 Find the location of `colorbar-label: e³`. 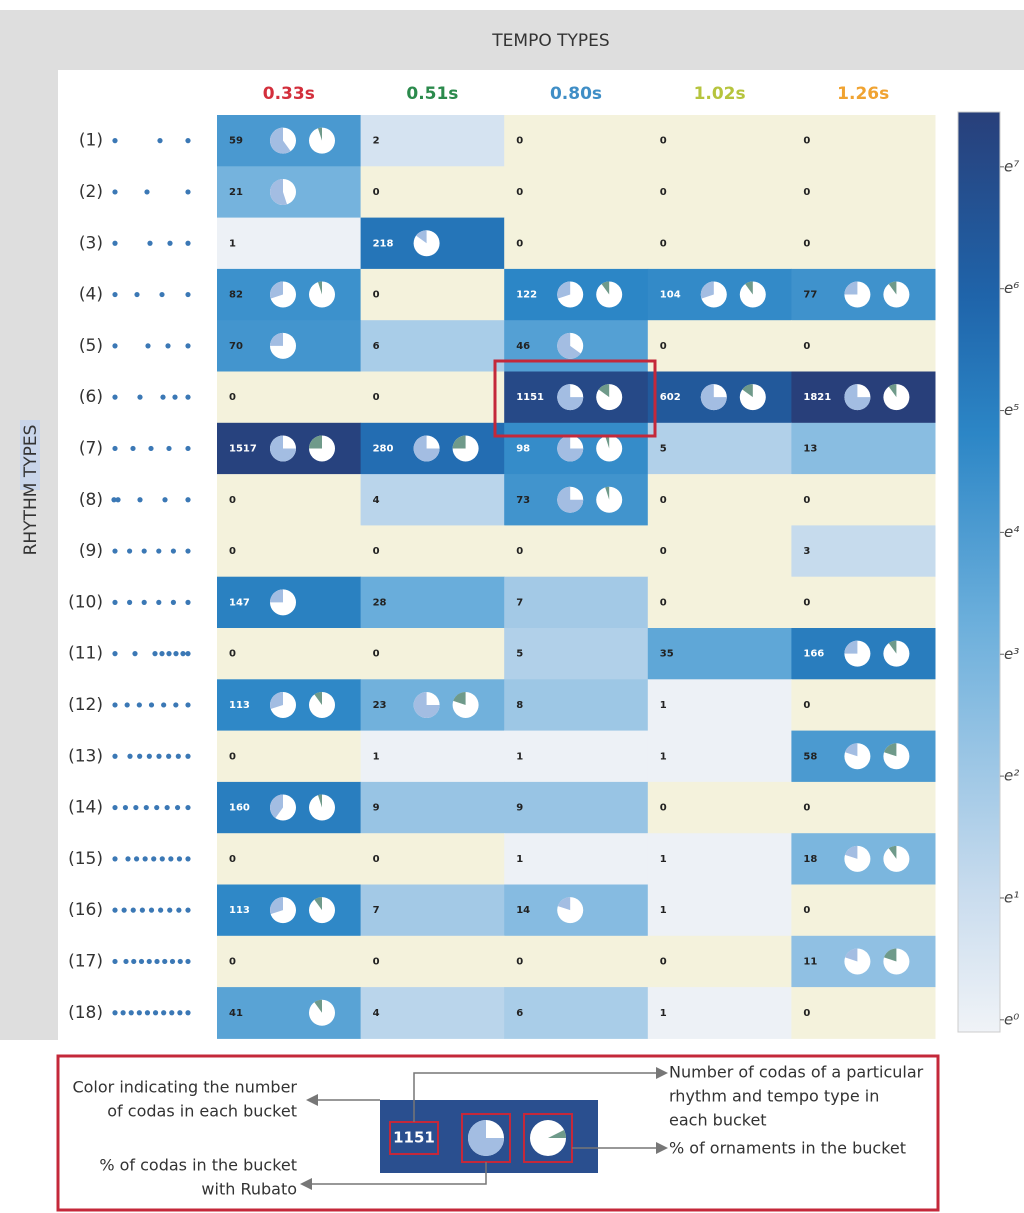

colorbar-label: e³ is located at coordinates (1011, 654).